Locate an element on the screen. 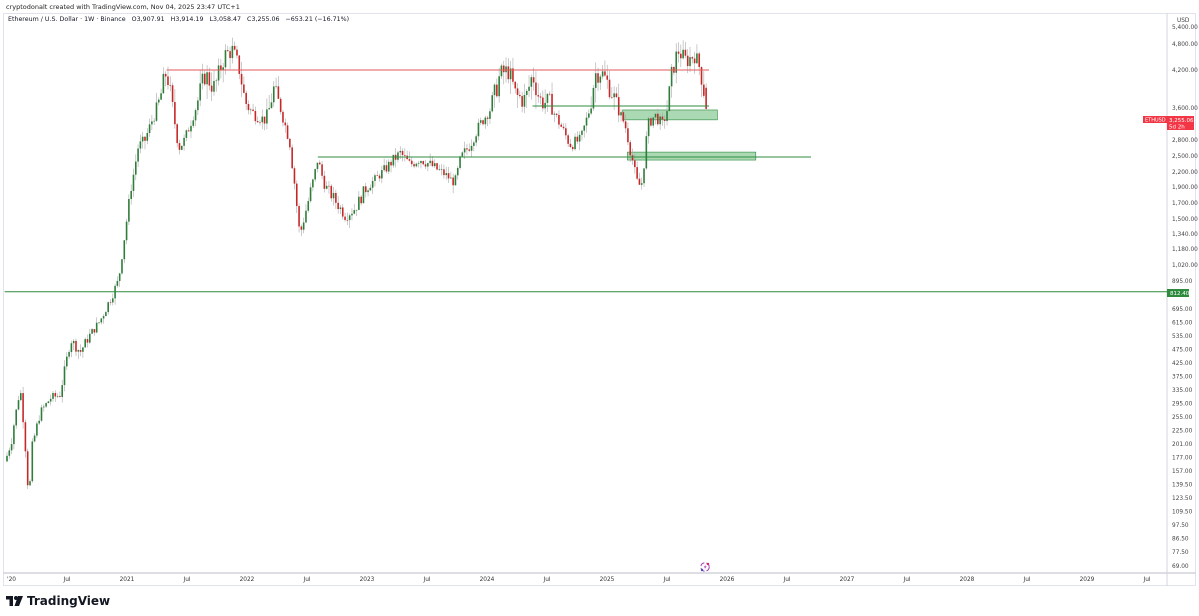 Image resolution: width=1199 pixels, height=616 pixels. legend-high: H3,914.19 is located at coordinates (187, 19).